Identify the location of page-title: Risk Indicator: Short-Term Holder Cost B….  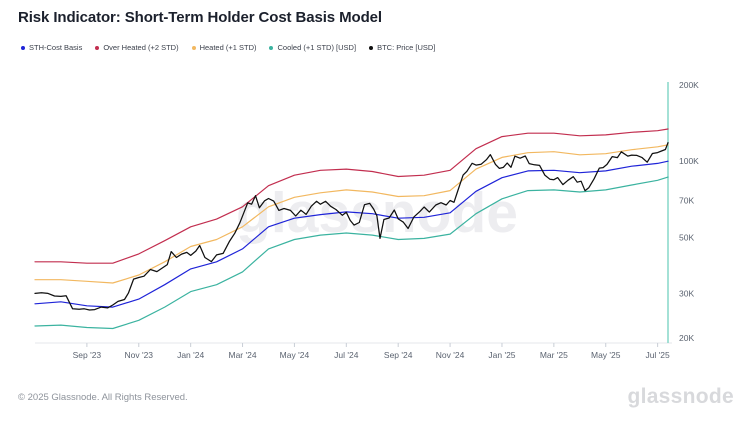
(200, 17).